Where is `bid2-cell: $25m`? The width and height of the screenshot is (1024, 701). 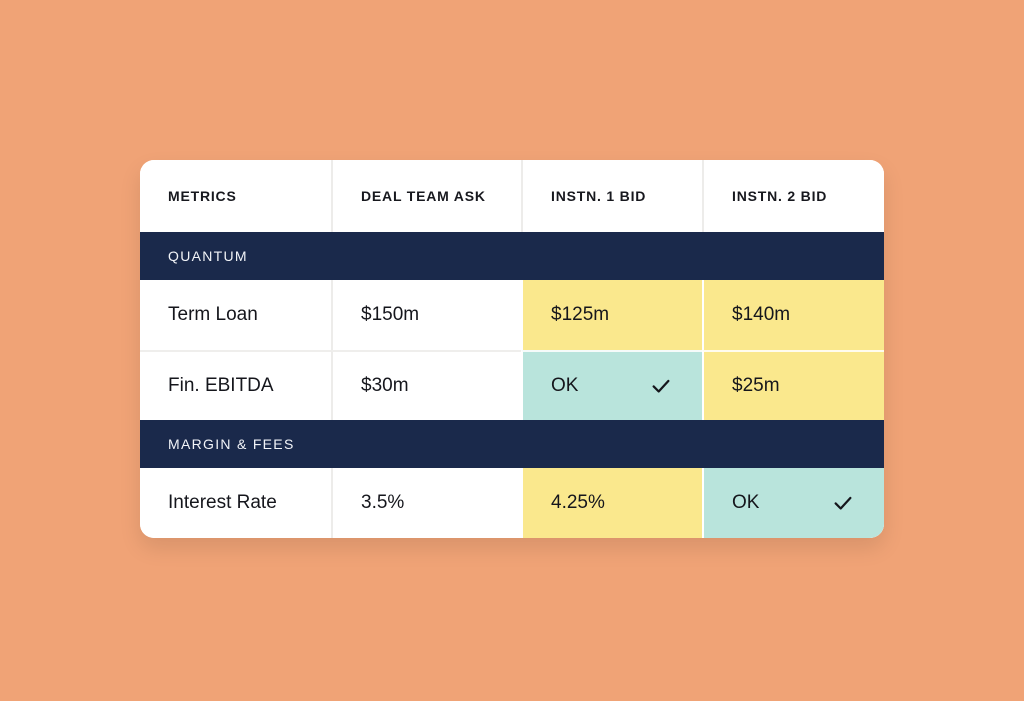 bid2-cell: $25m is located at coordinates (793, 385).